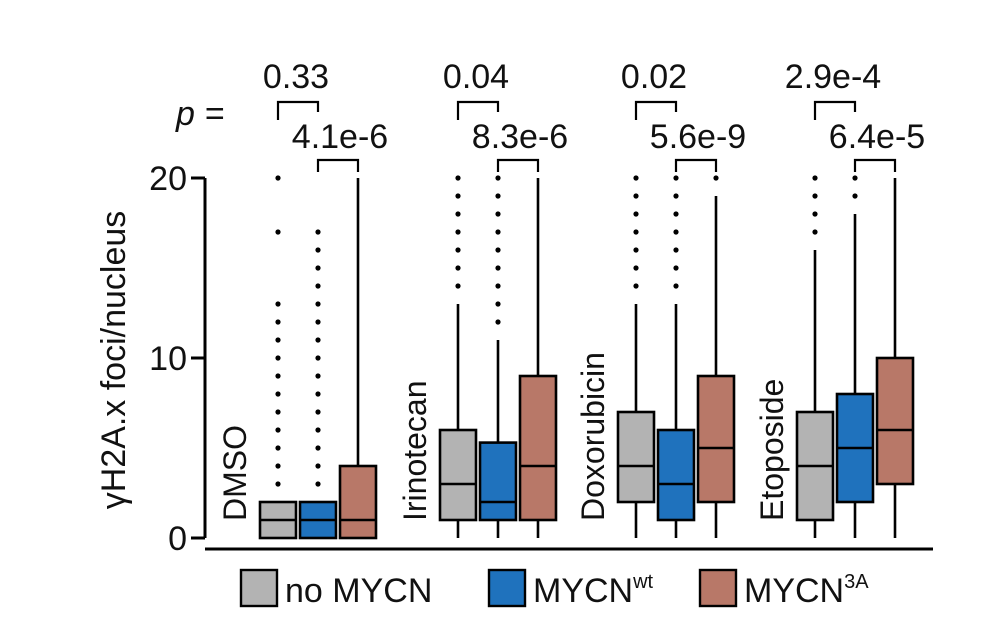  What do you see at coordinates (177, 359) in the screenshot?
I see `y-axis-ticks: 0 10 20` at bounding box center [177, 359].